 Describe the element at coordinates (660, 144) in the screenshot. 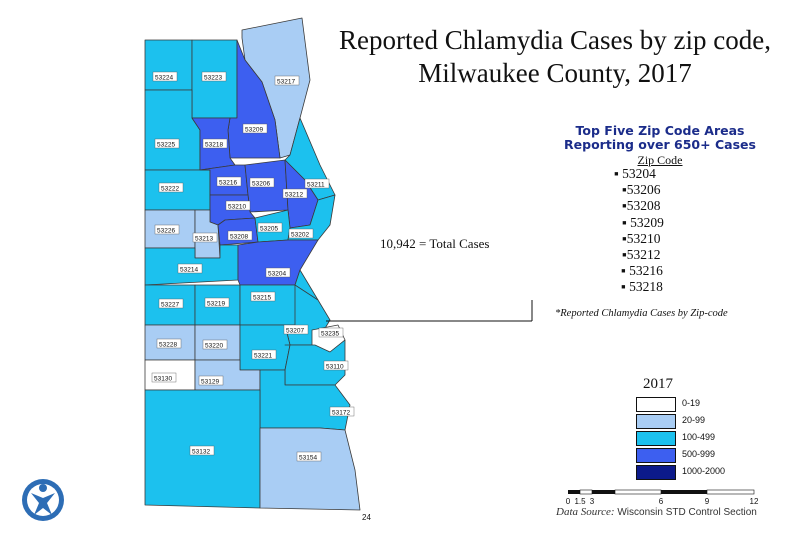

I see `top-five-heading-line-2: Reporting over 650+ Cases` at that location.